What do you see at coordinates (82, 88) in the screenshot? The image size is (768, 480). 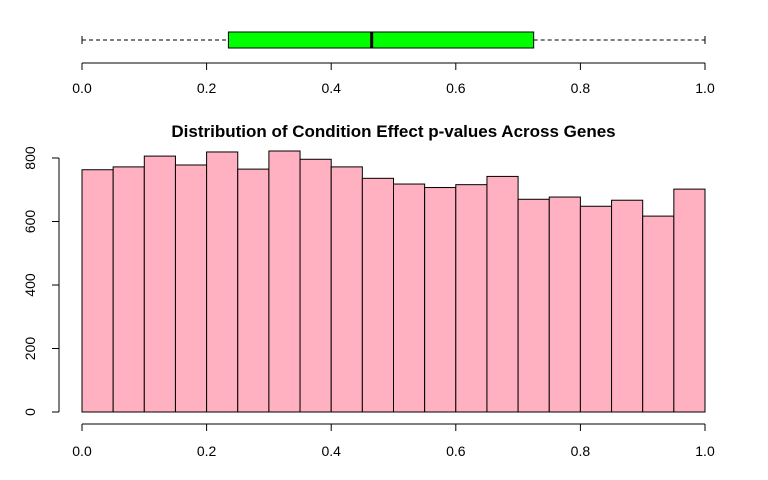 I see `boxplot-x-tick-label: 0.0` at bounding box center [82, 88].